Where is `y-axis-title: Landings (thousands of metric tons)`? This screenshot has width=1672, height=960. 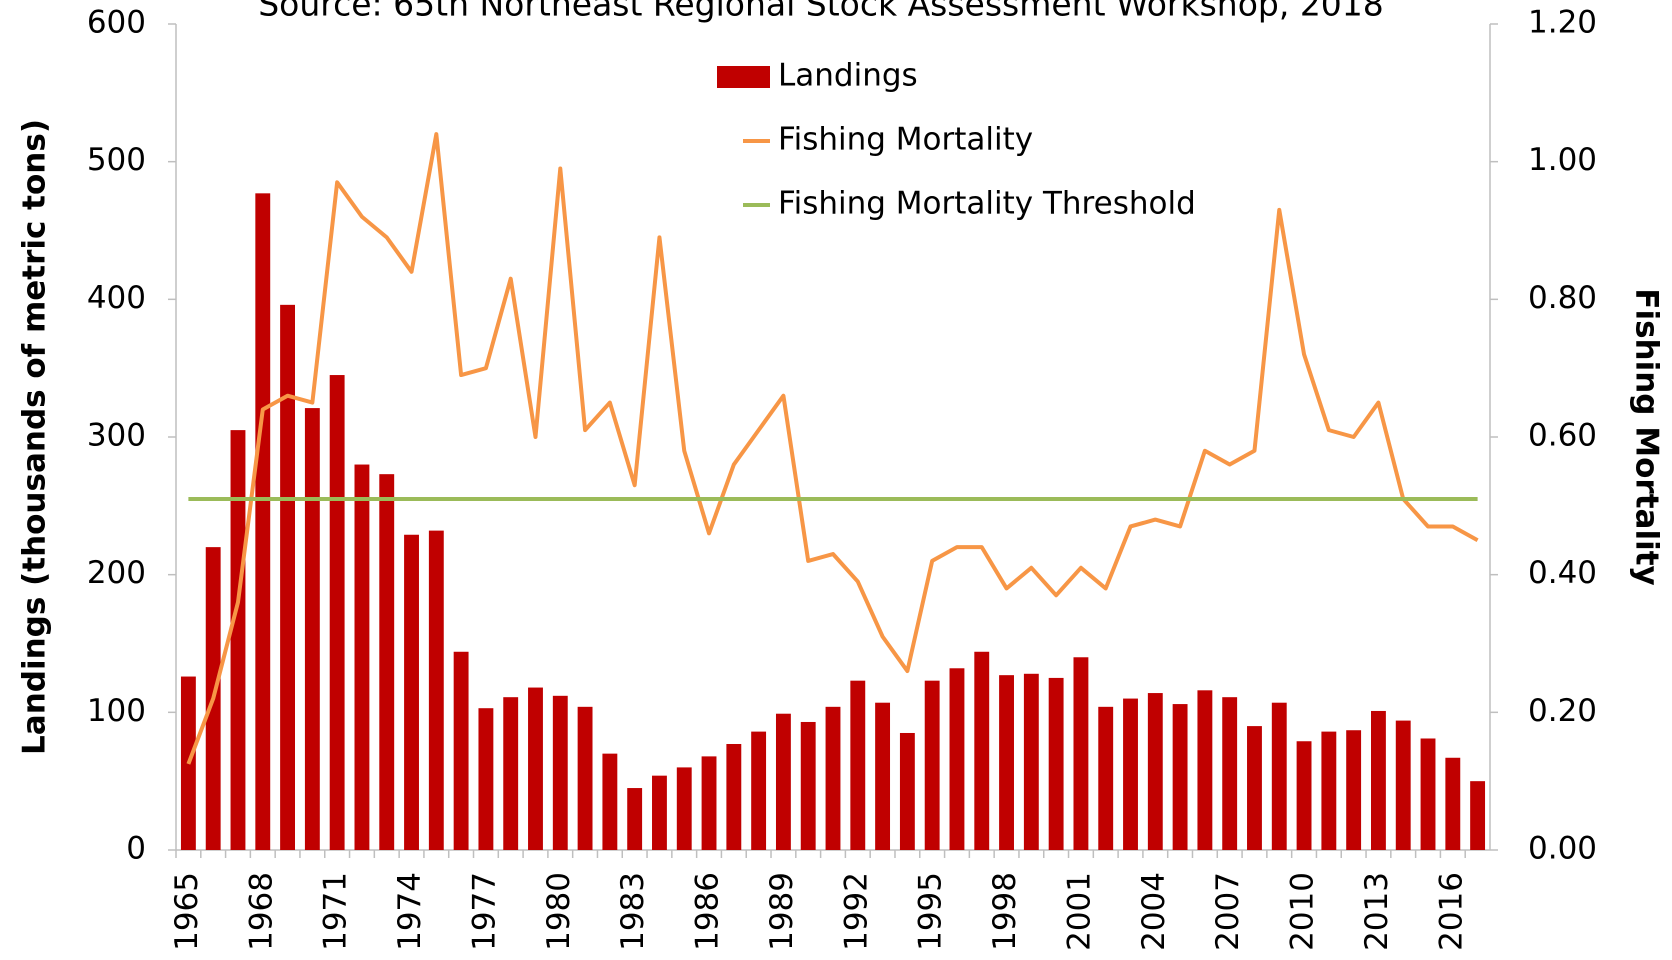
y-axis-title: Landings (thousands of metric tons) is located at coordinates (35, 437).